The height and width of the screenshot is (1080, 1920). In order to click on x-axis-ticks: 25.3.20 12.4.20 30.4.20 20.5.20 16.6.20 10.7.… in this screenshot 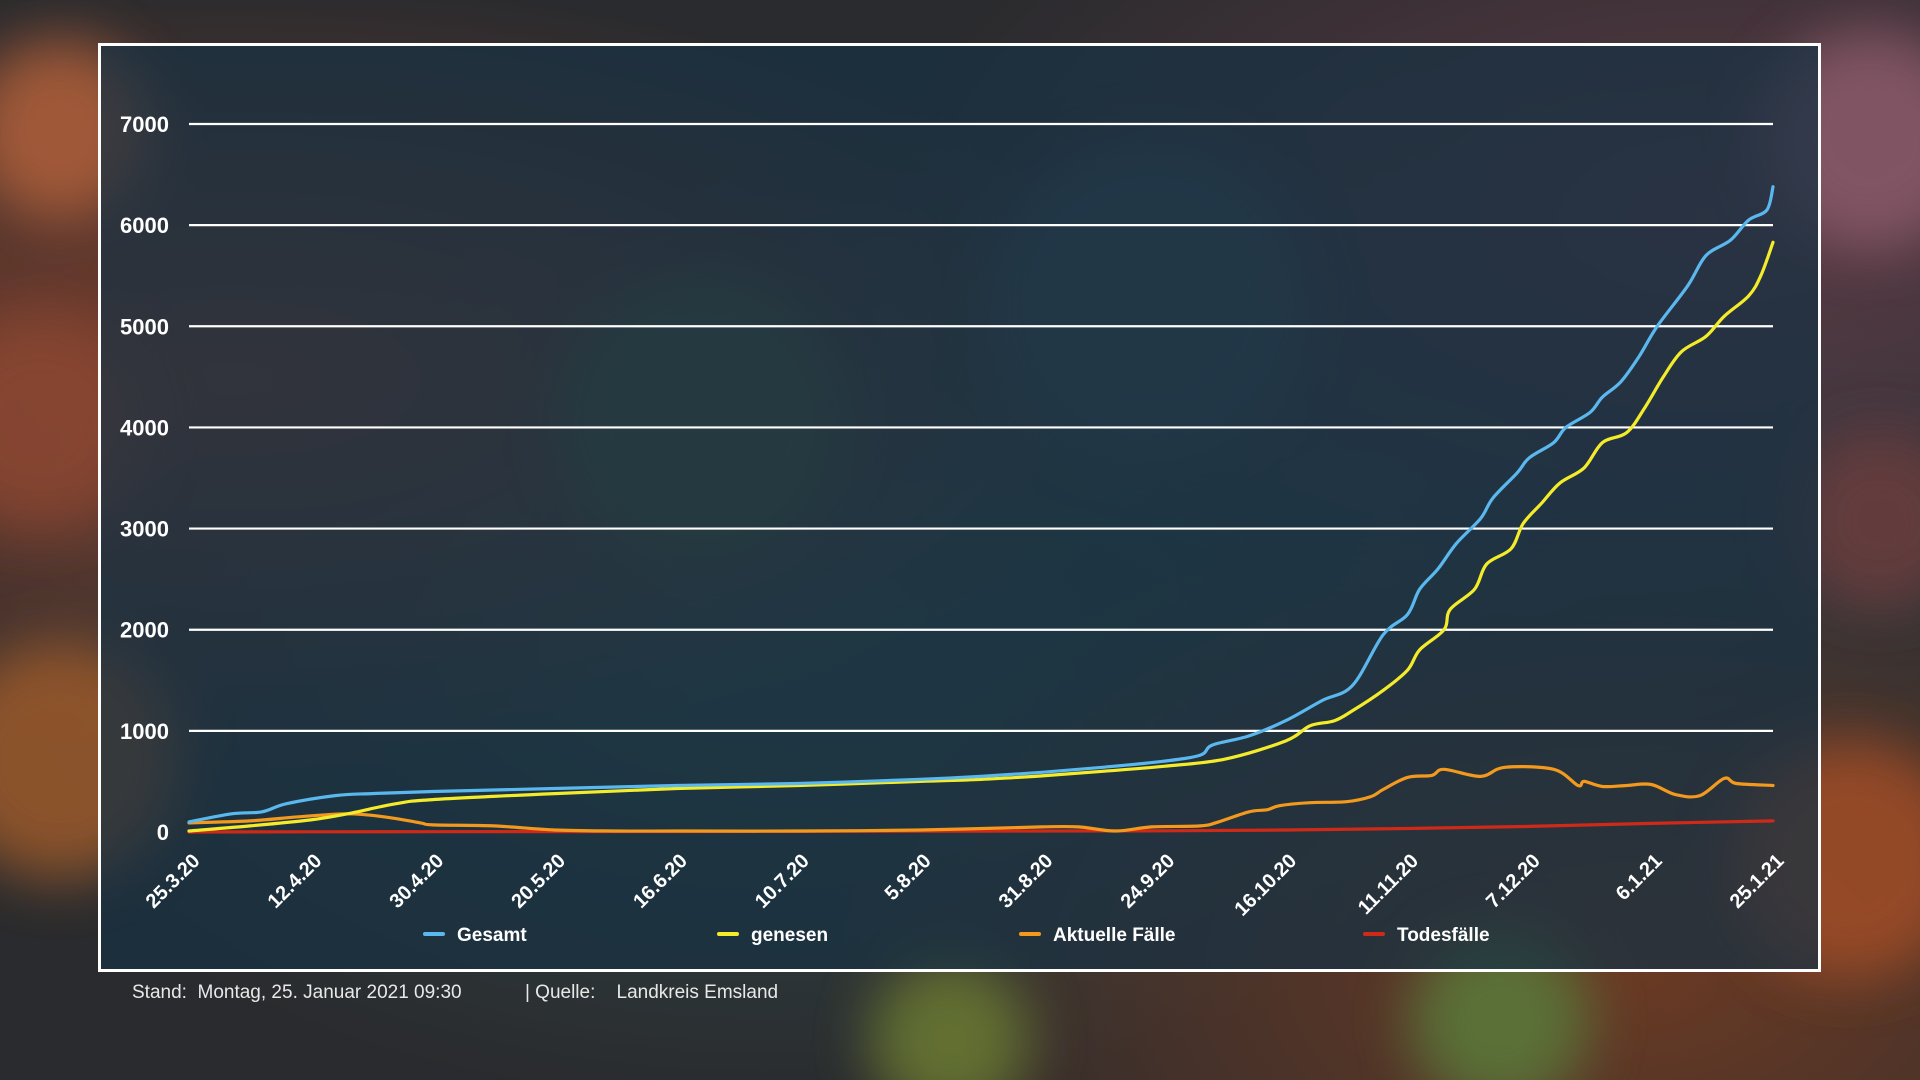, I will do `click(965, 885)`.